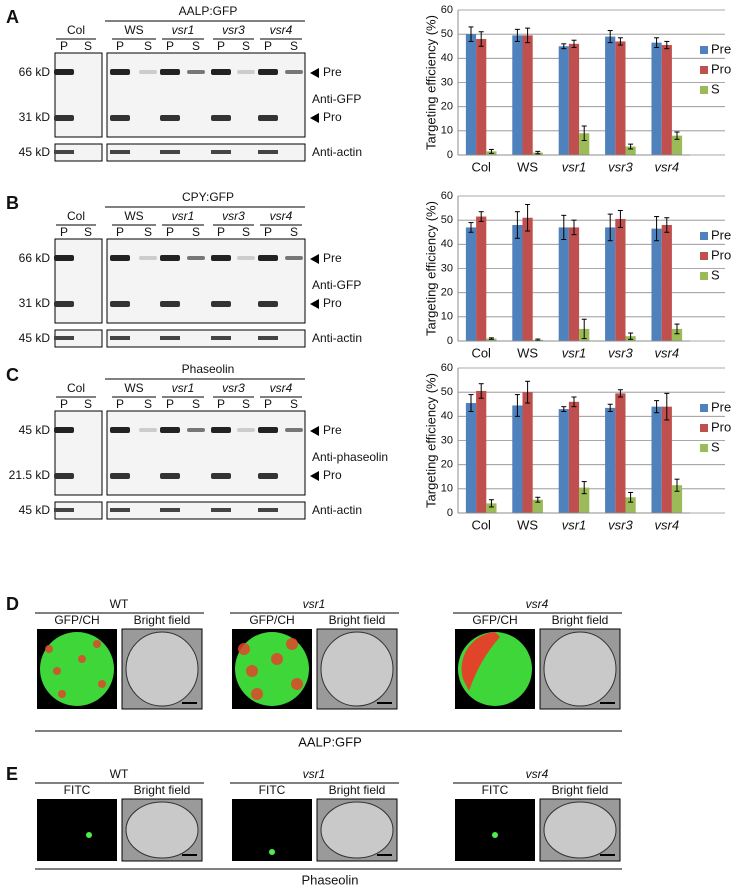  Describe the element at coordinates (447, 82) in the screenshot. I see `y-tick-label: 30` at that location.